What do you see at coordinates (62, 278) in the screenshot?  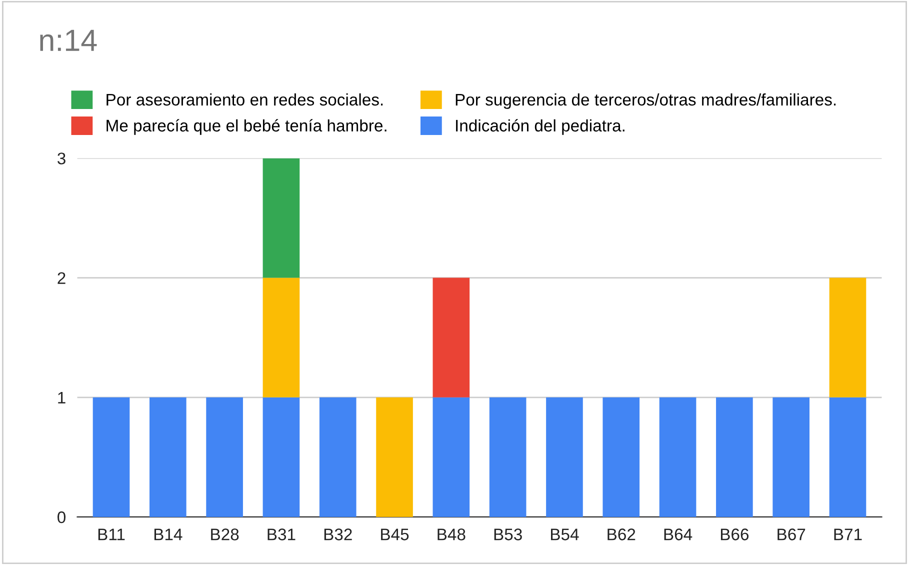 I see `y-tick-label: 2` at bounding box center [62, 278].